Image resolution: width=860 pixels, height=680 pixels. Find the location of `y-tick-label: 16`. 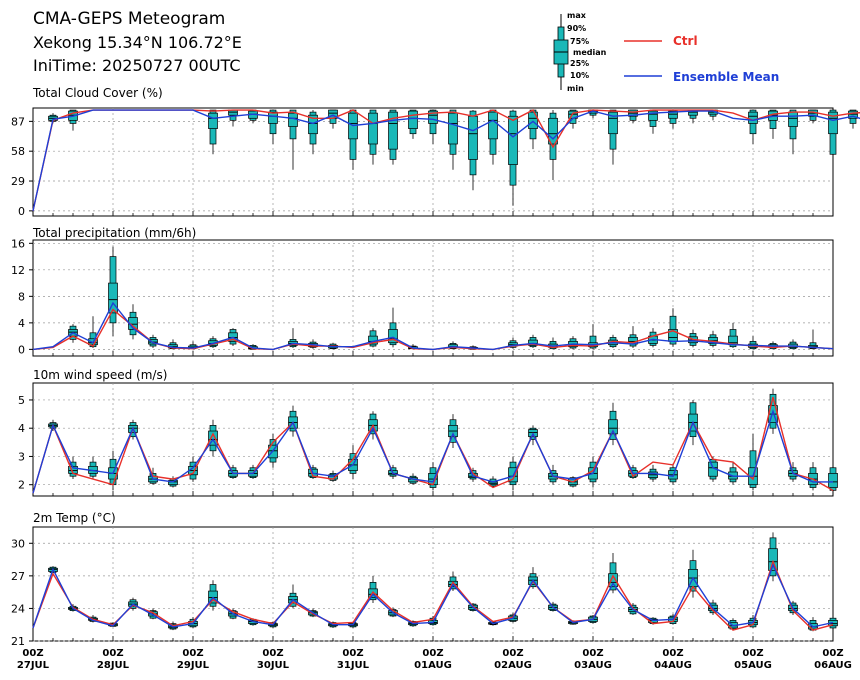

y-tick-label: 16 is located at coordinates (18, 243).